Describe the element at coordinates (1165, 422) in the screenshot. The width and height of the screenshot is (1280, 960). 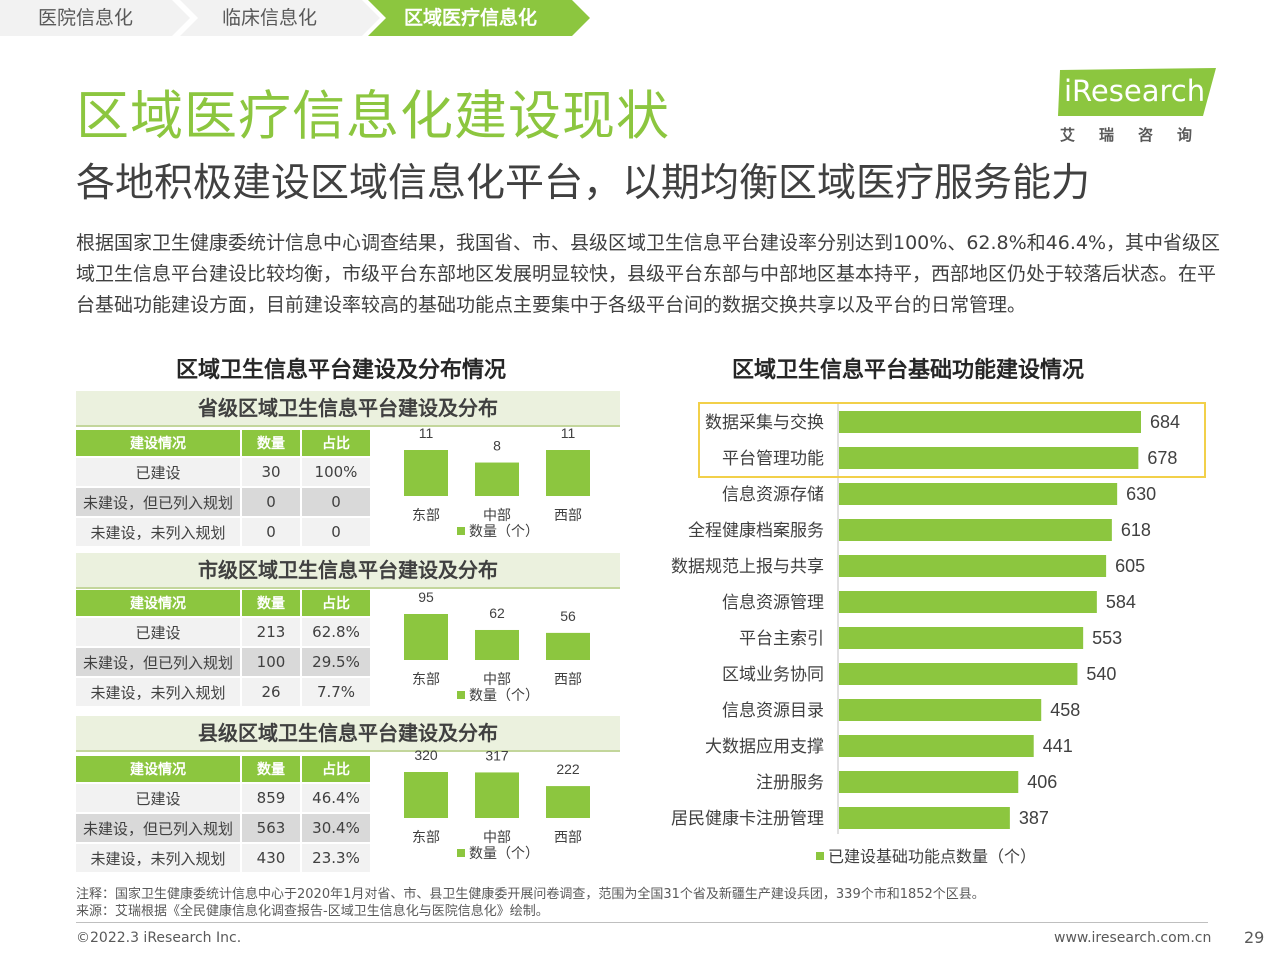
I see `hbar-value: 684` at that location.